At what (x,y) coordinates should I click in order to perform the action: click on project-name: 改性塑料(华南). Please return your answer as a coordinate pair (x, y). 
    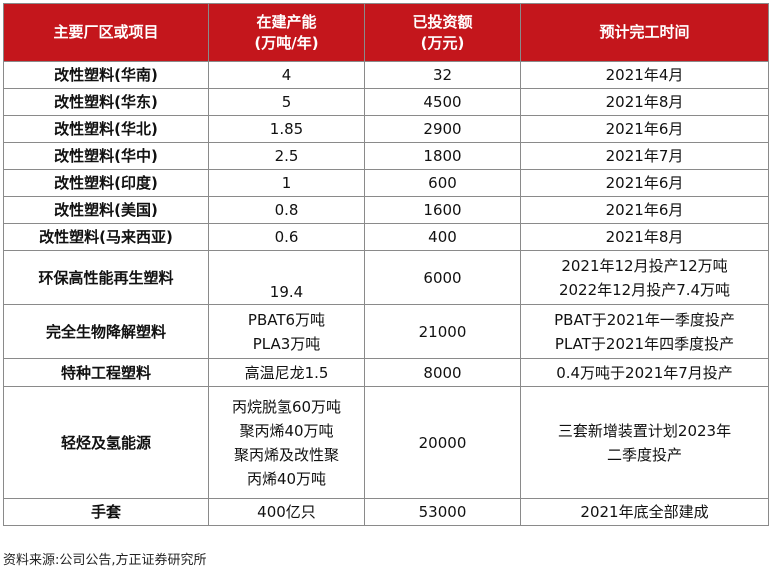
    Looking at the image, I should click on (106, 75).